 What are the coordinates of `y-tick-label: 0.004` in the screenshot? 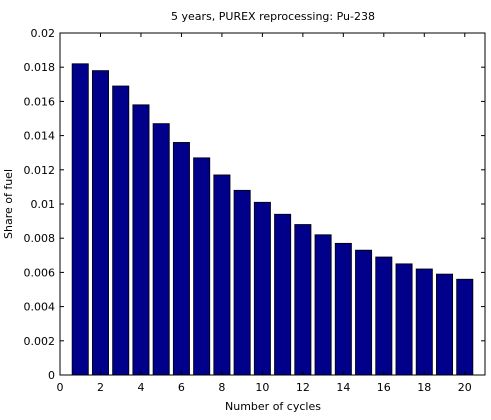 It's located at (40, 307).